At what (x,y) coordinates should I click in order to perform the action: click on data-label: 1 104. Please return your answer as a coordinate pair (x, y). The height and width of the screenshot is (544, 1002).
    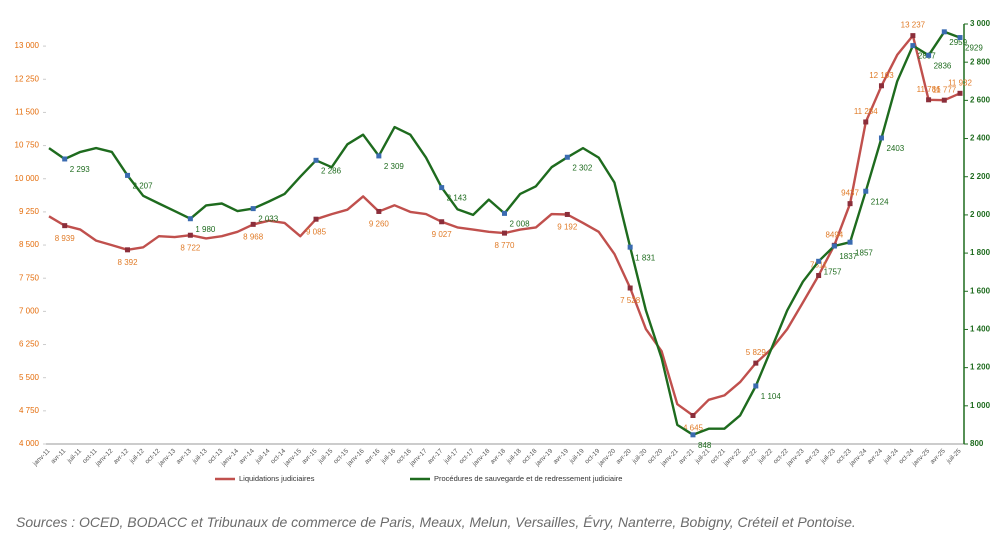
    Looking at the image, I should click on (771, 396).